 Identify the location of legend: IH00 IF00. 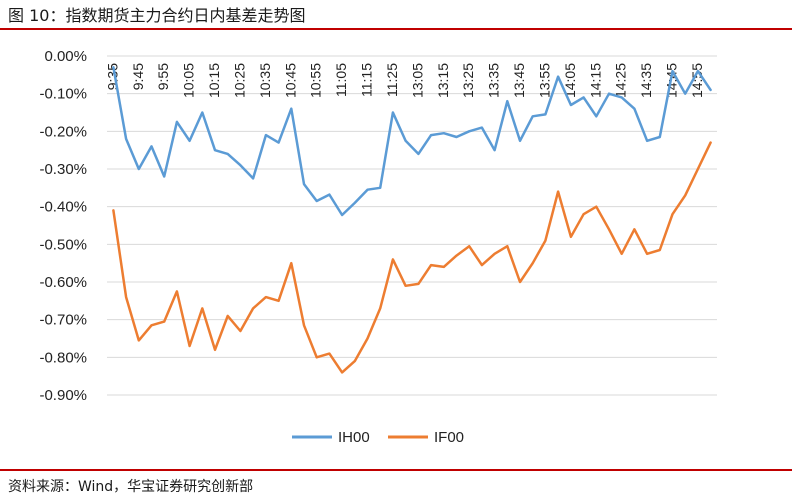
(378, 437).